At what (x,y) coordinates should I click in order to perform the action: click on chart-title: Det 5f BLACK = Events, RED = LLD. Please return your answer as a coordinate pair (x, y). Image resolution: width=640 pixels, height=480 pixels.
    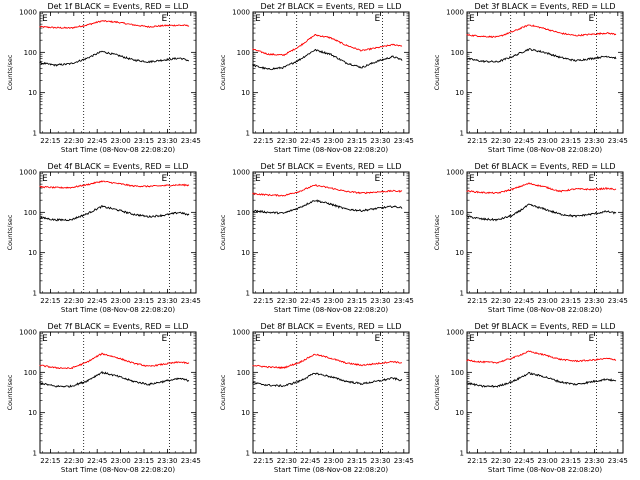
    Looking at the image, I should click on (330, 166).